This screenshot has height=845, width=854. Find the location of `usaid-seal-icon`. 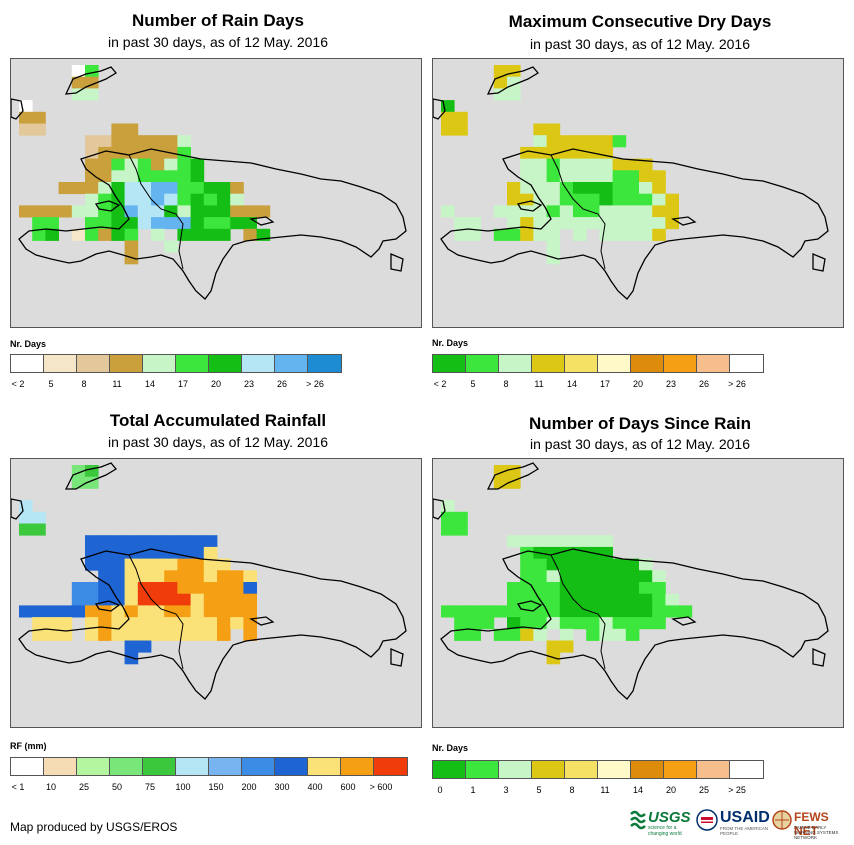

usaid-seal-icon is located at coordinates (707, 820).